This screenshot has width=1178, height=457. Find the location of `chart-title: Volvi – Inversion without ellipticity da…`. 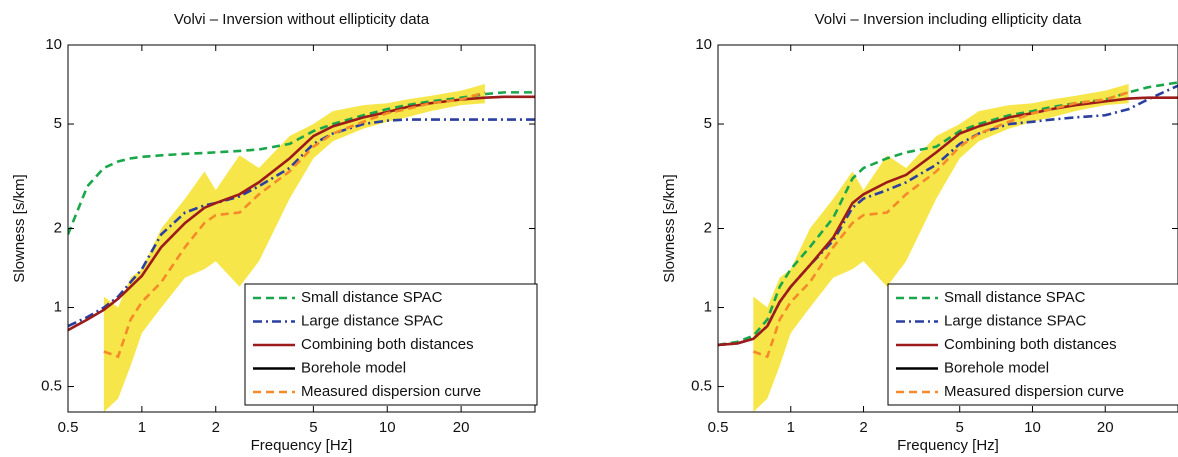

chart-title: Volvi – Inversion without ellipticity da… is located at coordinates (302, 19).